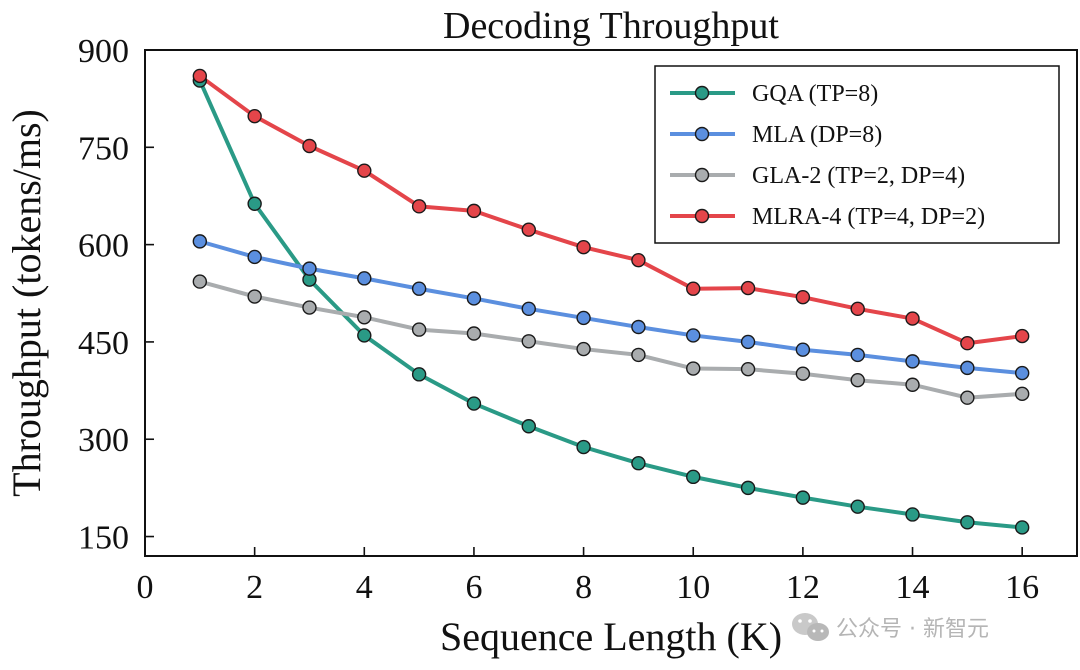 The height and width of the screenshot is (670, 1080). I want to click on legend-box, so click(857, 154).